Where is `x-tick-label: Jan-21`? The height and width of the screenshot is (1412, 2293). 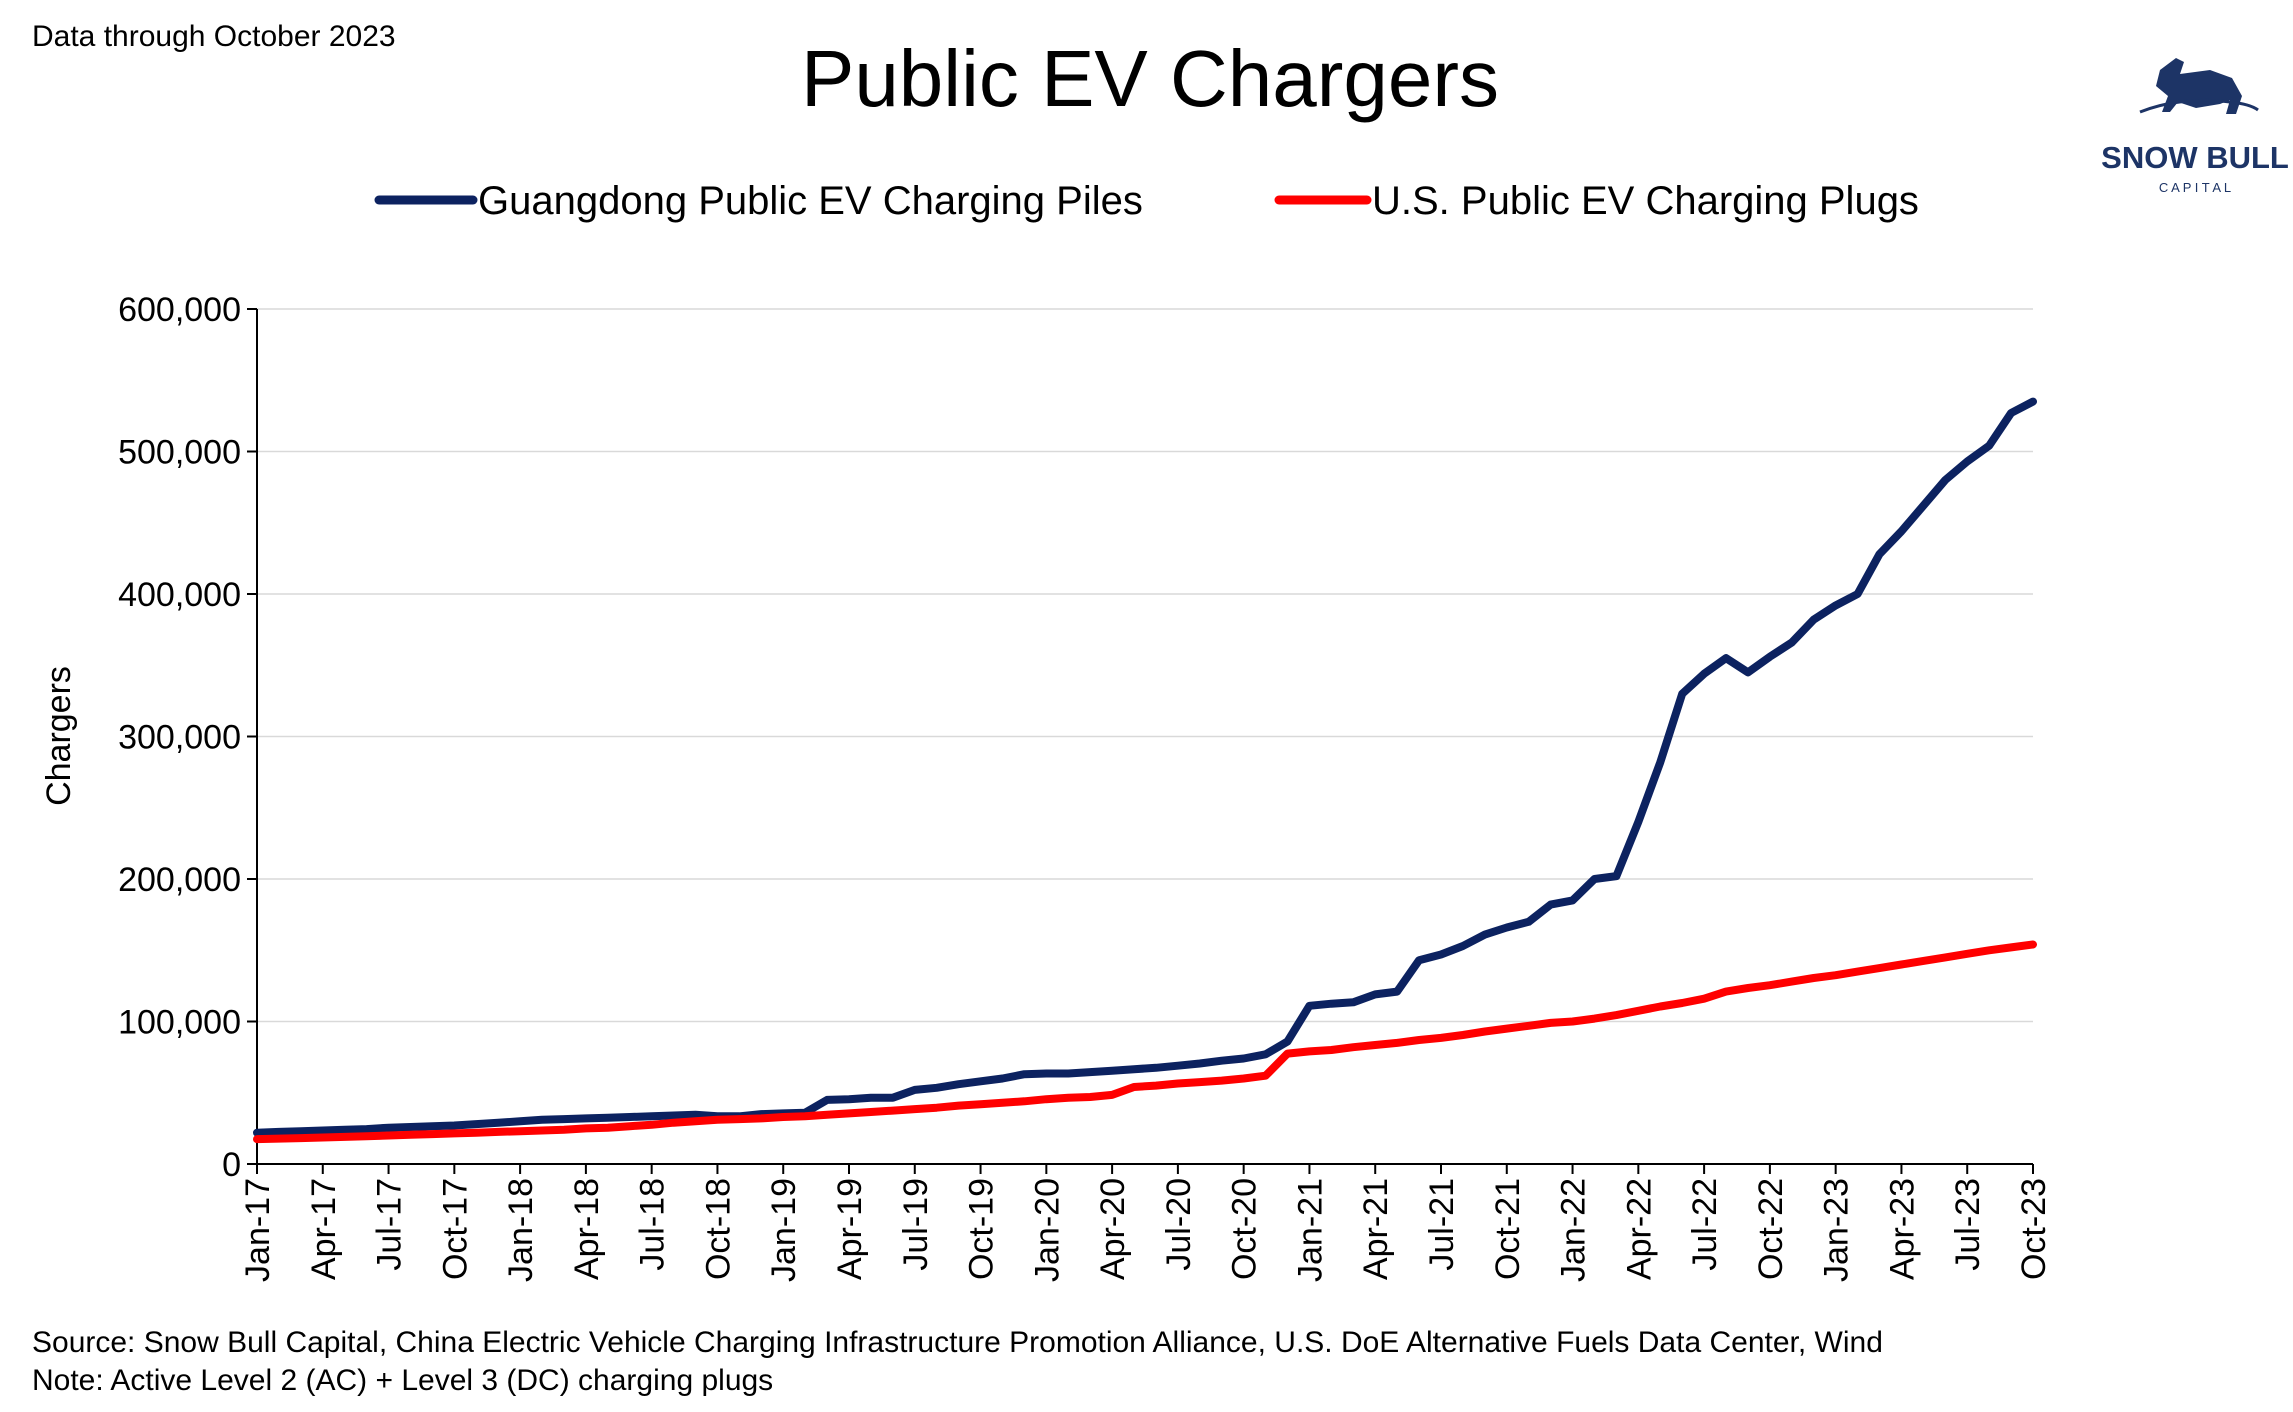 x-tick-label: Jan-21 is located at coordinates (1310, 1230).